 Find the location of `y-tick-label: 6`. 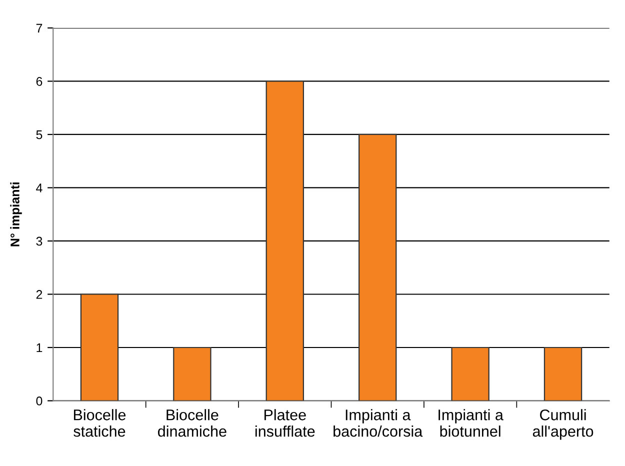

y-tick-label: 6 is located at coordinates (39, 81).